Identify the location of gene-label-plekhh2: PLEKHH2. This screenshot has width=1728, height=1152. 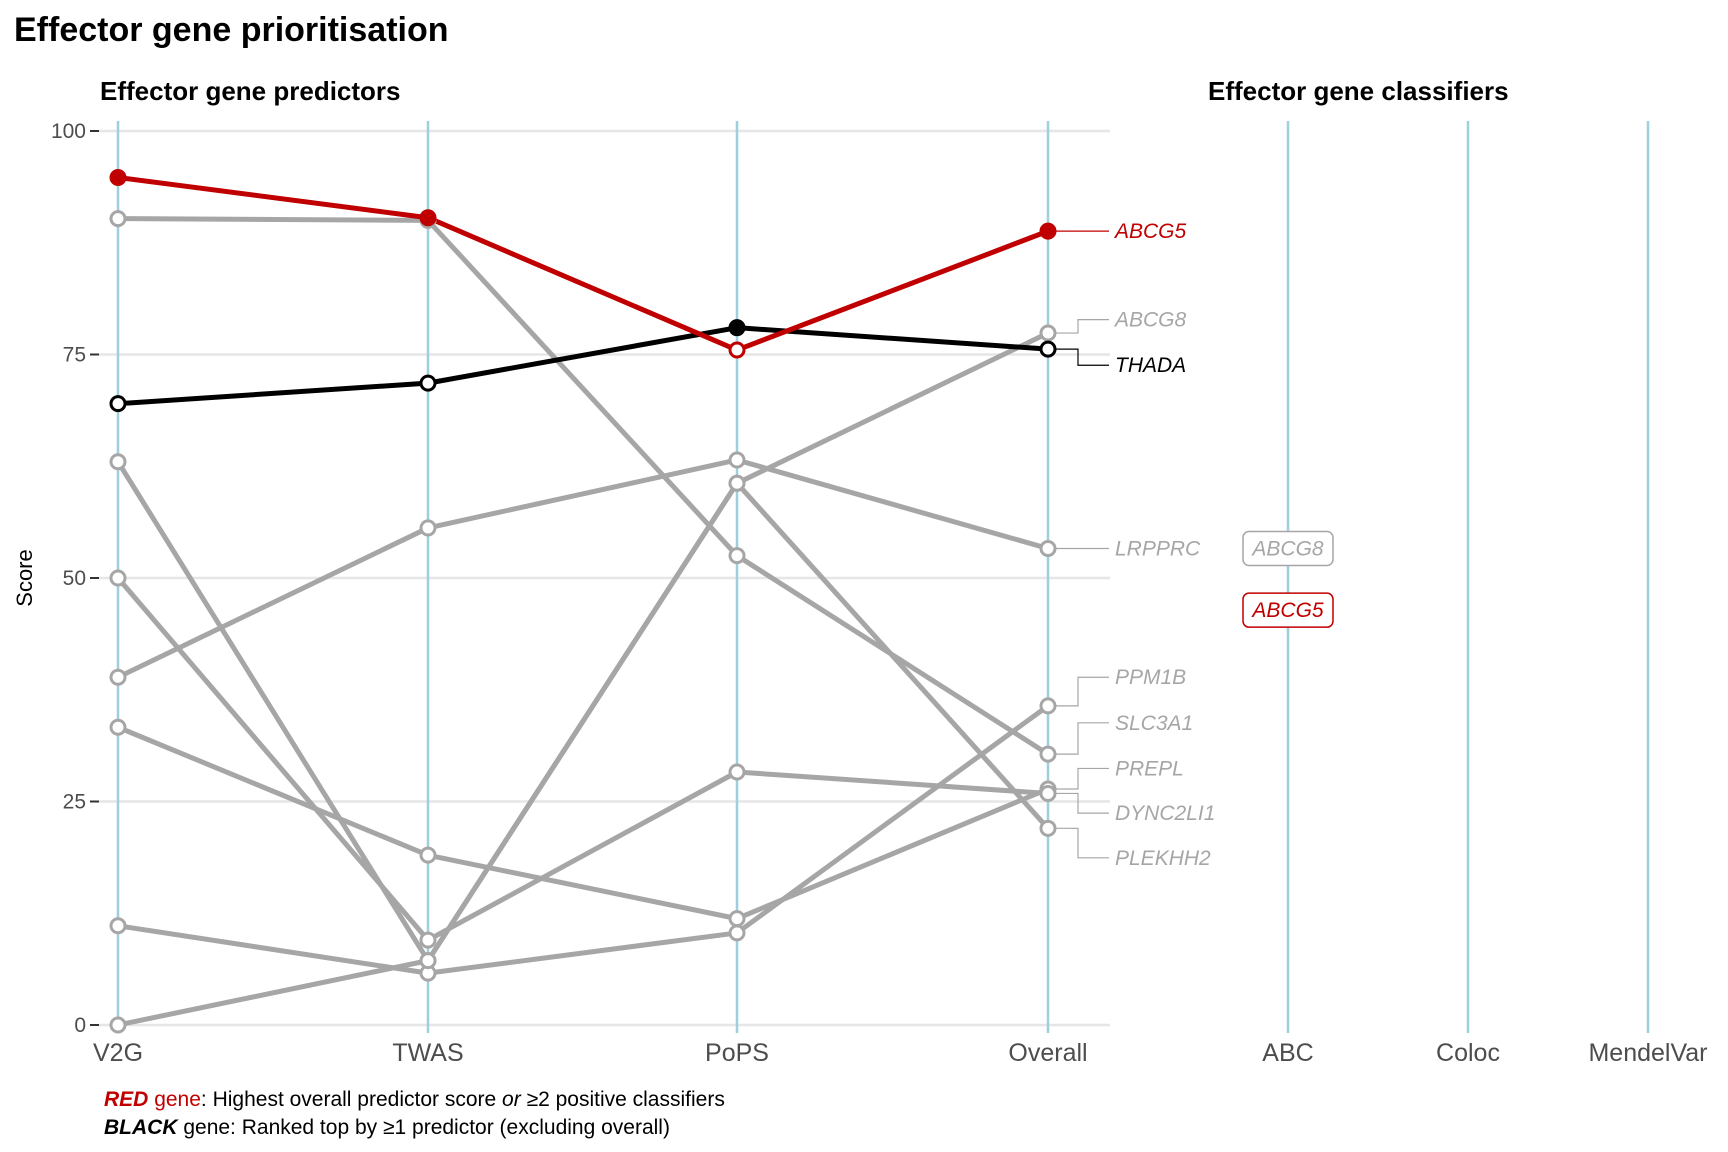
(1163, 858).